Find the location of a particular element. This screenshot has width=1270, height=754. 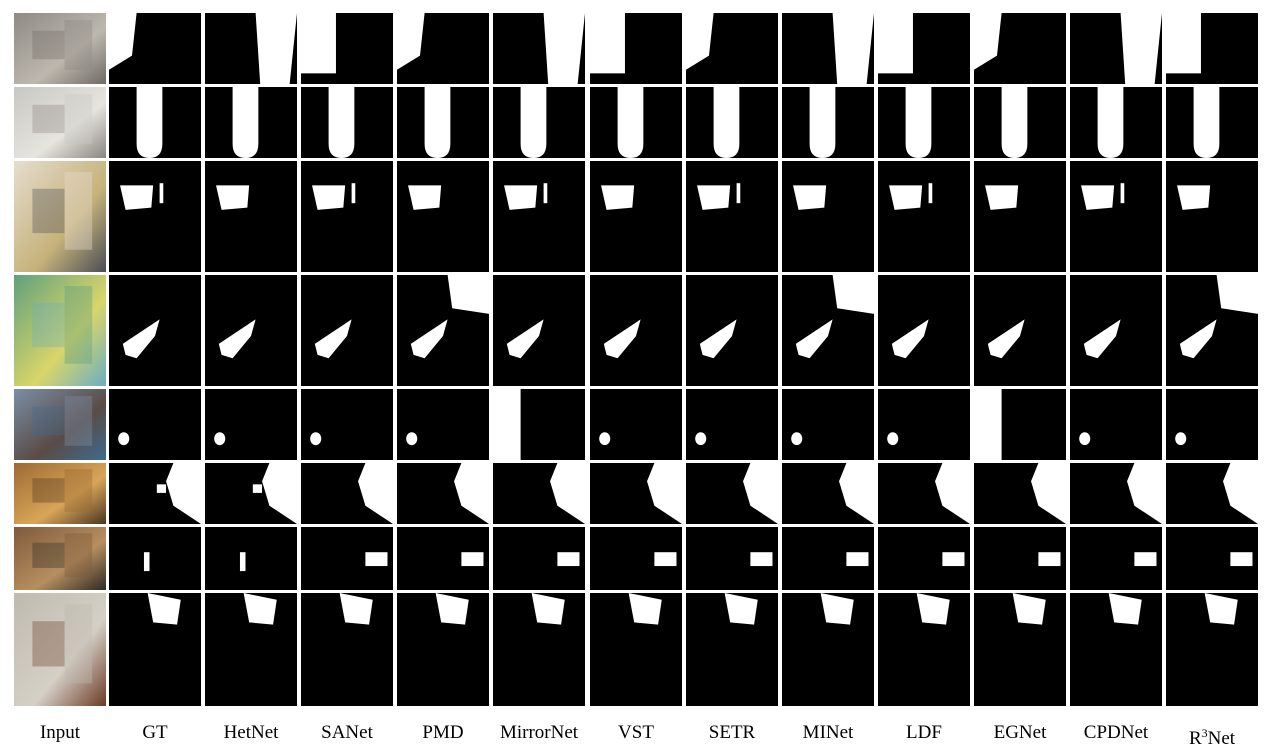

column-label-minet: MINet is located at coordinates (828, 732).